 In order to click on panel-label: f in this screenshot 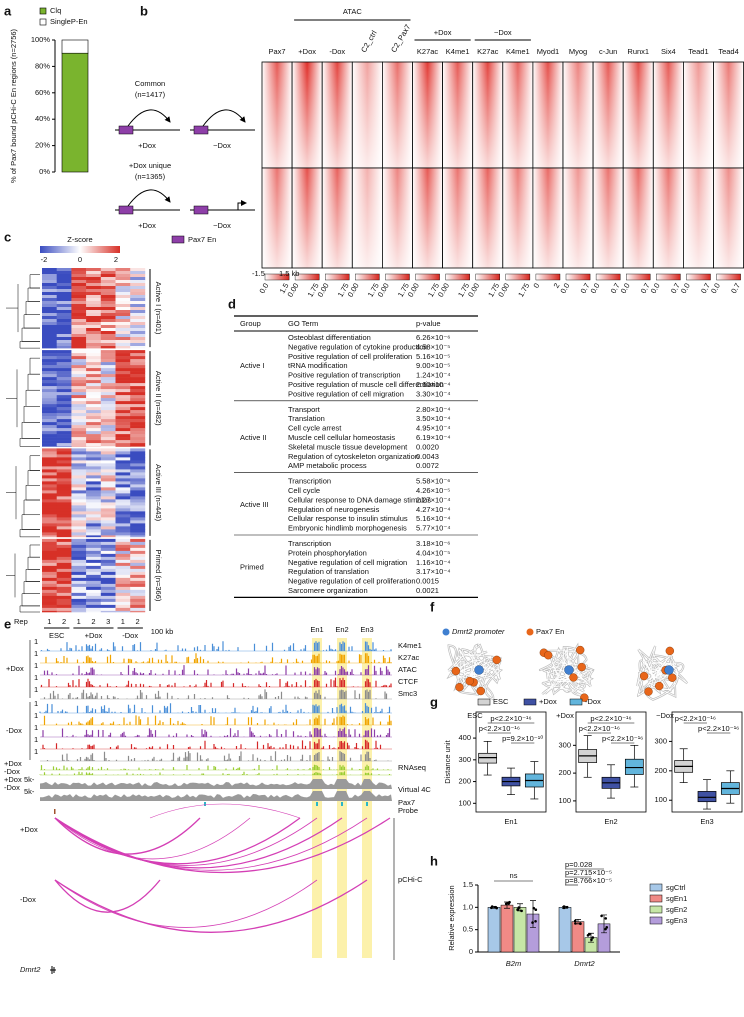, I will do `click(432, 606)`.